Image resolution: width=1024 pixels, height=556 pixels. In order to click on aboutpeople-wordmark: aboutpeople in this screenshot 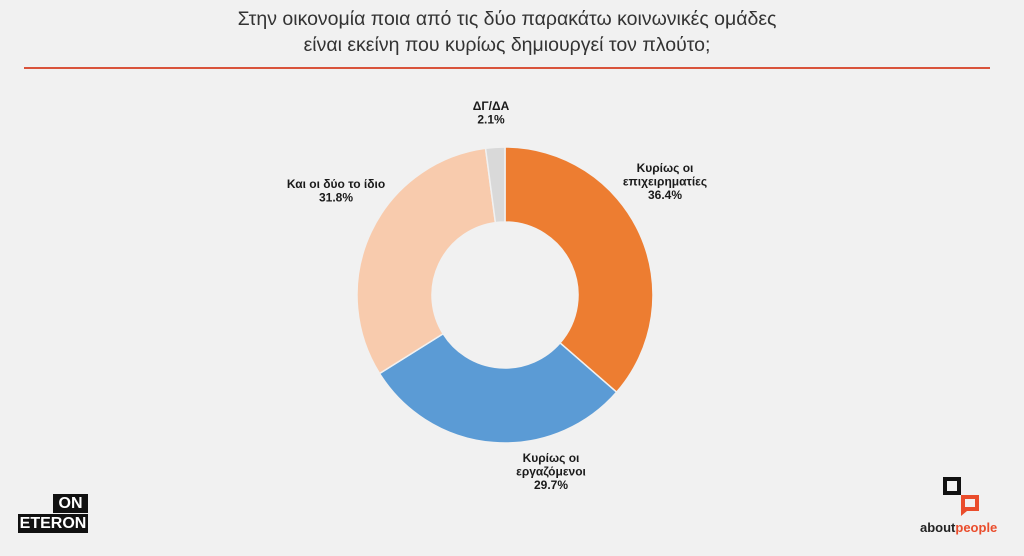, I will do `click(965, 527)`.